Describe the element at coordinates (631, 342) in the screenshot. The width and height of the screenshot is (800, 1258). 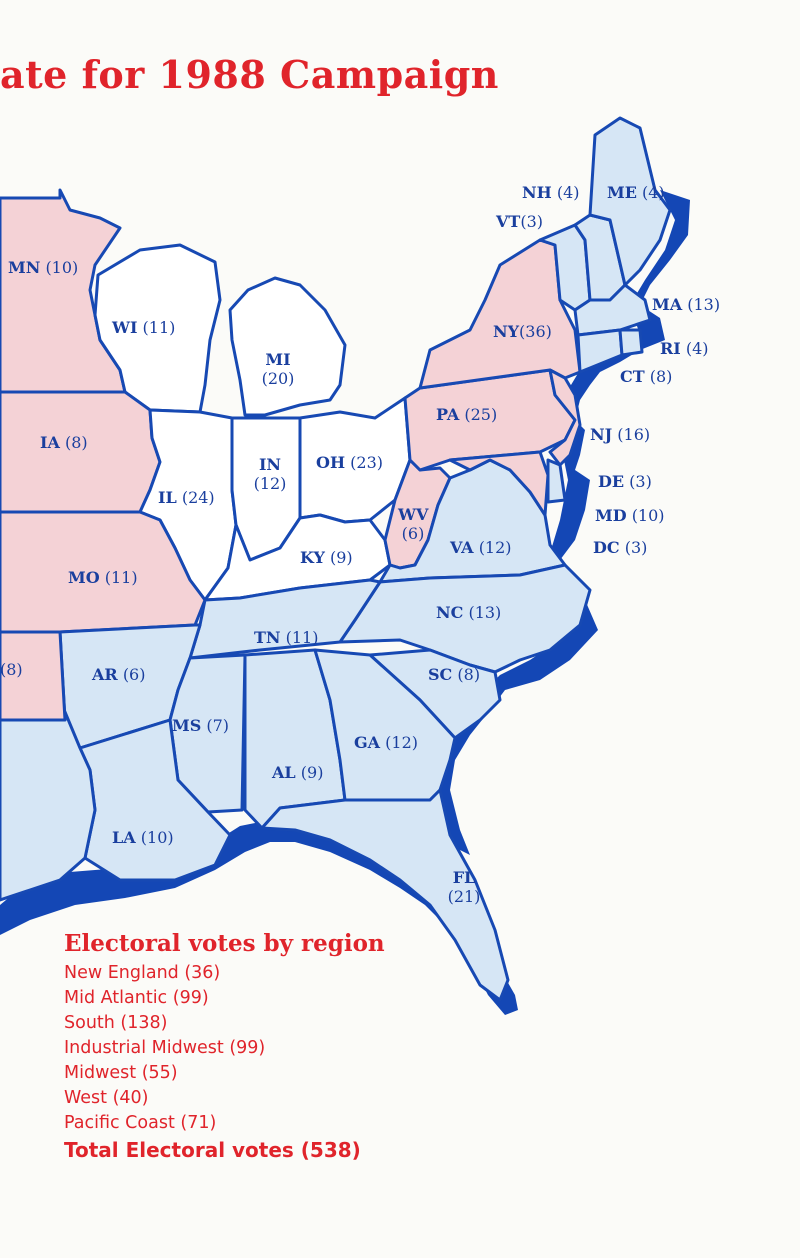
I see `state-shape-ri` at that location.